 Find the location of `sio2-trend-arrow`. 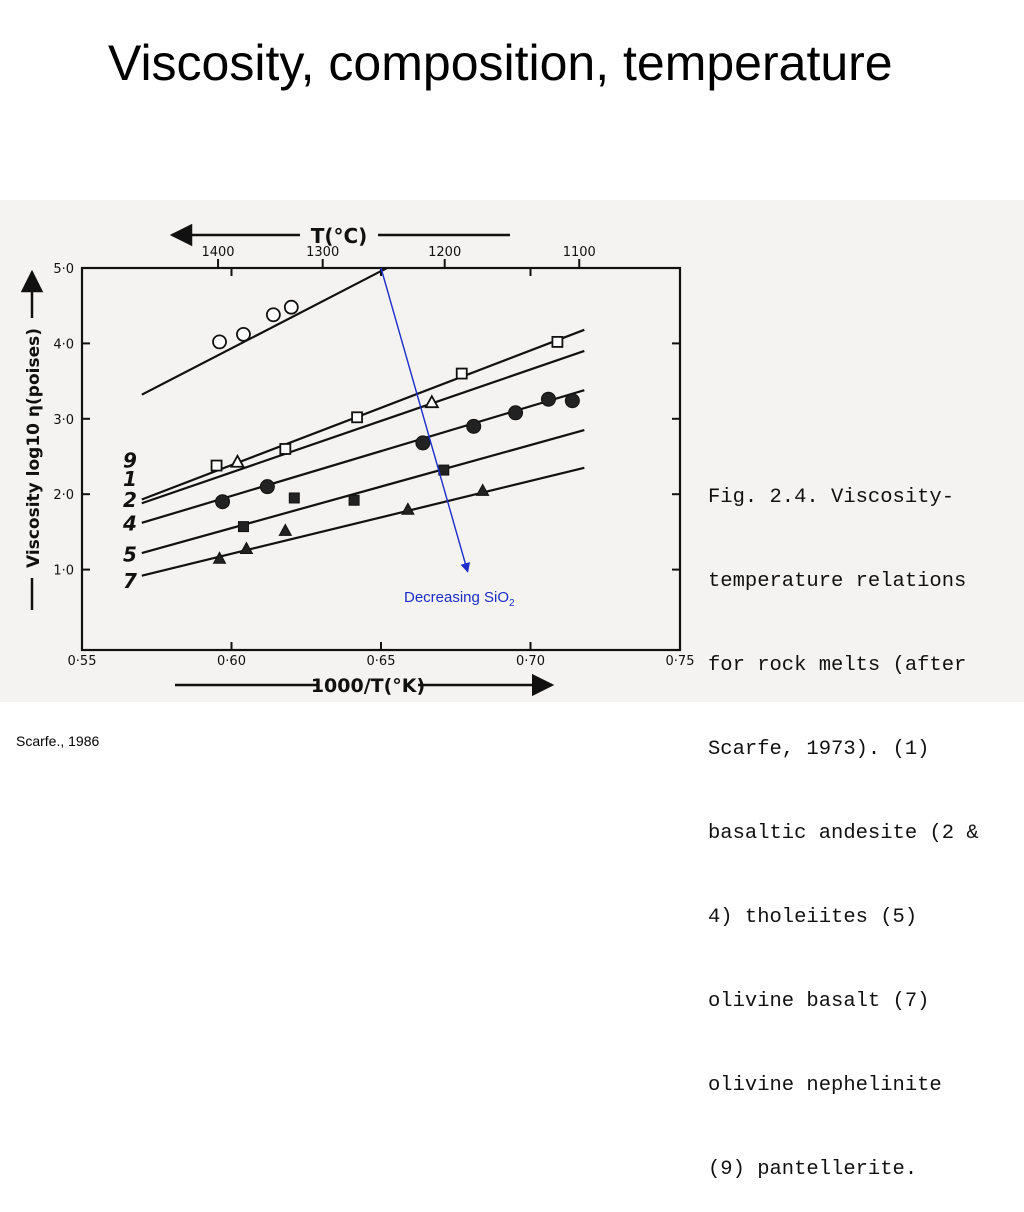

sio2-trend-arrow is located at coordinates (425, 420).